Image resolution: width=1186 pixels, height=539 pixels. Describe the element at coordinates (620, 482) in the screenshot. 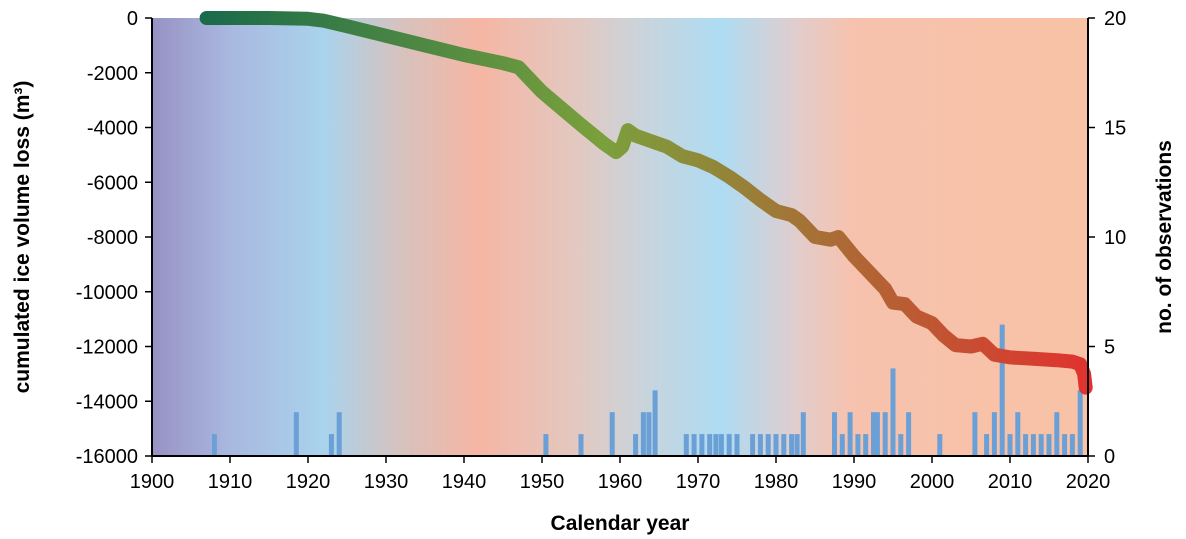

I see `x-tick-label: 1960` at that location.